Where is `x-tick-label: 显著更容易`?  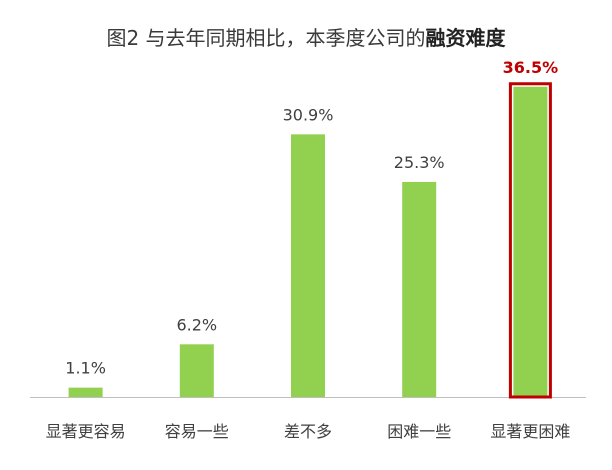
x-tick-label: 显著更容易 is located at coordinates (86, 431).